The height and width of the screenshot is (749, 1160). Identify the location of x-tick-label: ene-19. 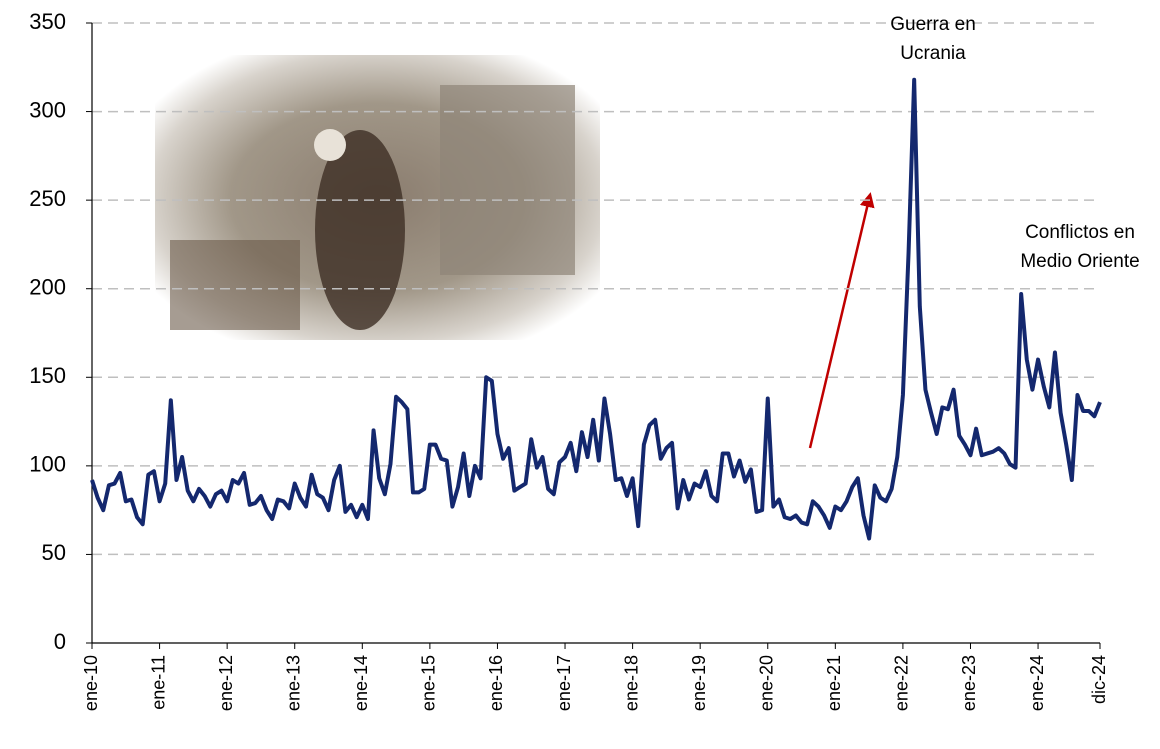
(699, 683).